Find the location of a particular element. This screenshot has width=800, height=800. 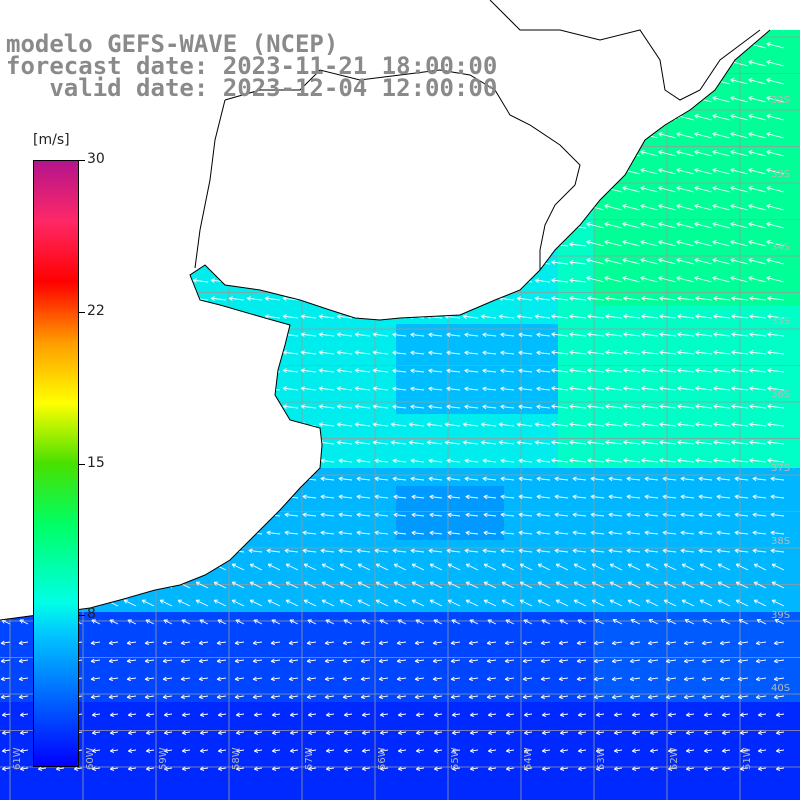

latitude-label: 33S is located at coordinates (781, 174).